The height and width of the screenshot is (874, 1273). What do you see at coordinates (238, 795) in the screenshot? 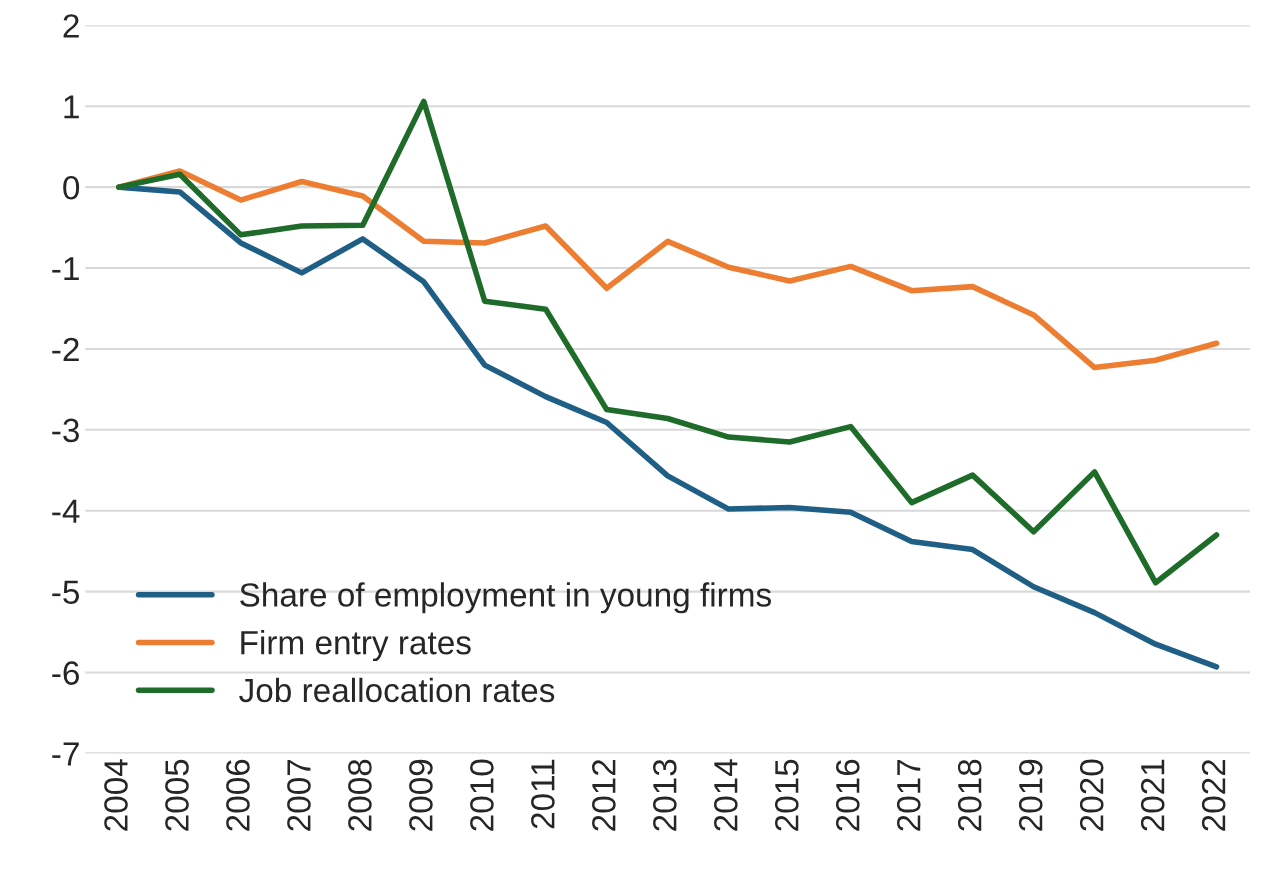
I see `x-tick-label: 2006` at bounding box center [238, 795].